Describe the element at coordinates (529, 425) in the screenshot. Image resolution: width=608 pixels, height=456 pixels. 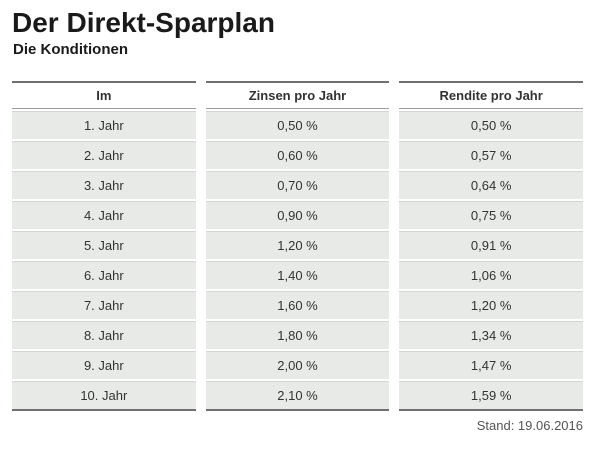
I see `stand-date-label: Stand: 19.06.2016` at that location.